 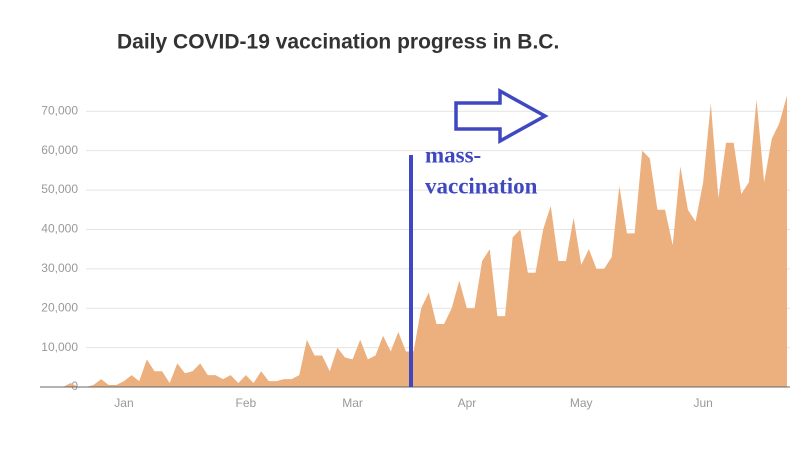 I want to click on x-tick-label: Jun, so click(x=702, y=403).